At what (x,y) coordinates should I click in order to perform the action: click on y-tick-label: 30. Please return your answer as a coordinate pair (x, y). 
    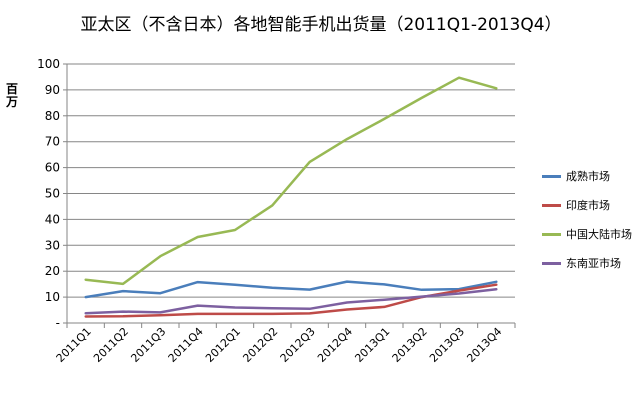
    Looking at the image, I should click on (52, 245).